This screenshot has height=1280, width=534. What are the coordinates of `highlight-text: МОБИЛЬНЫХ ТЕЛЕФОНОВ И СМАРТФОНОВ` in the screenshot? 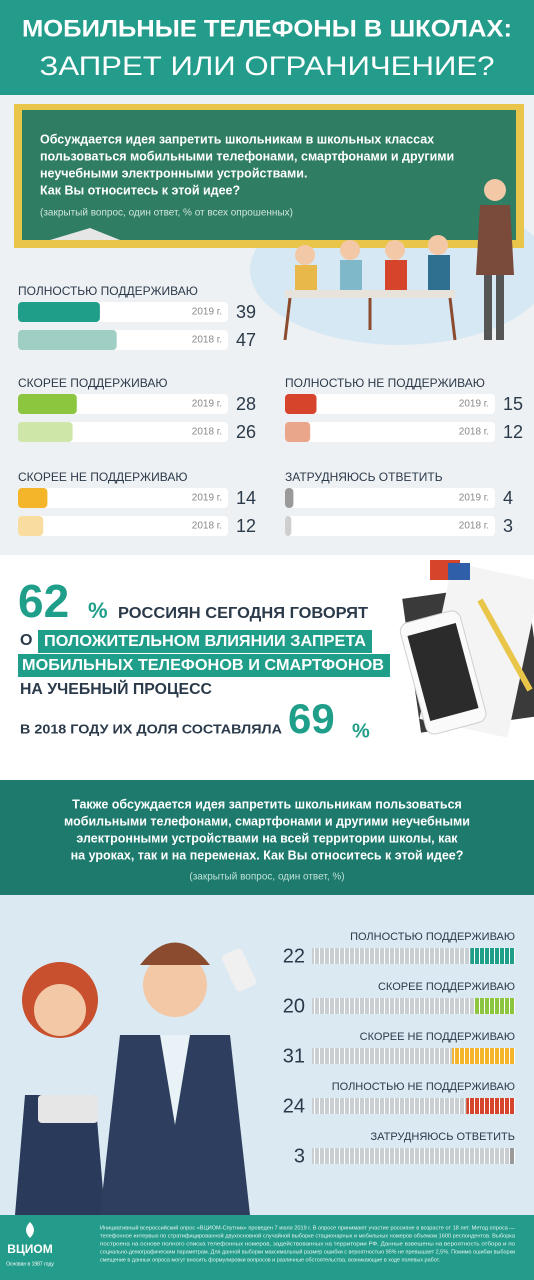 It's located at (203, 665).